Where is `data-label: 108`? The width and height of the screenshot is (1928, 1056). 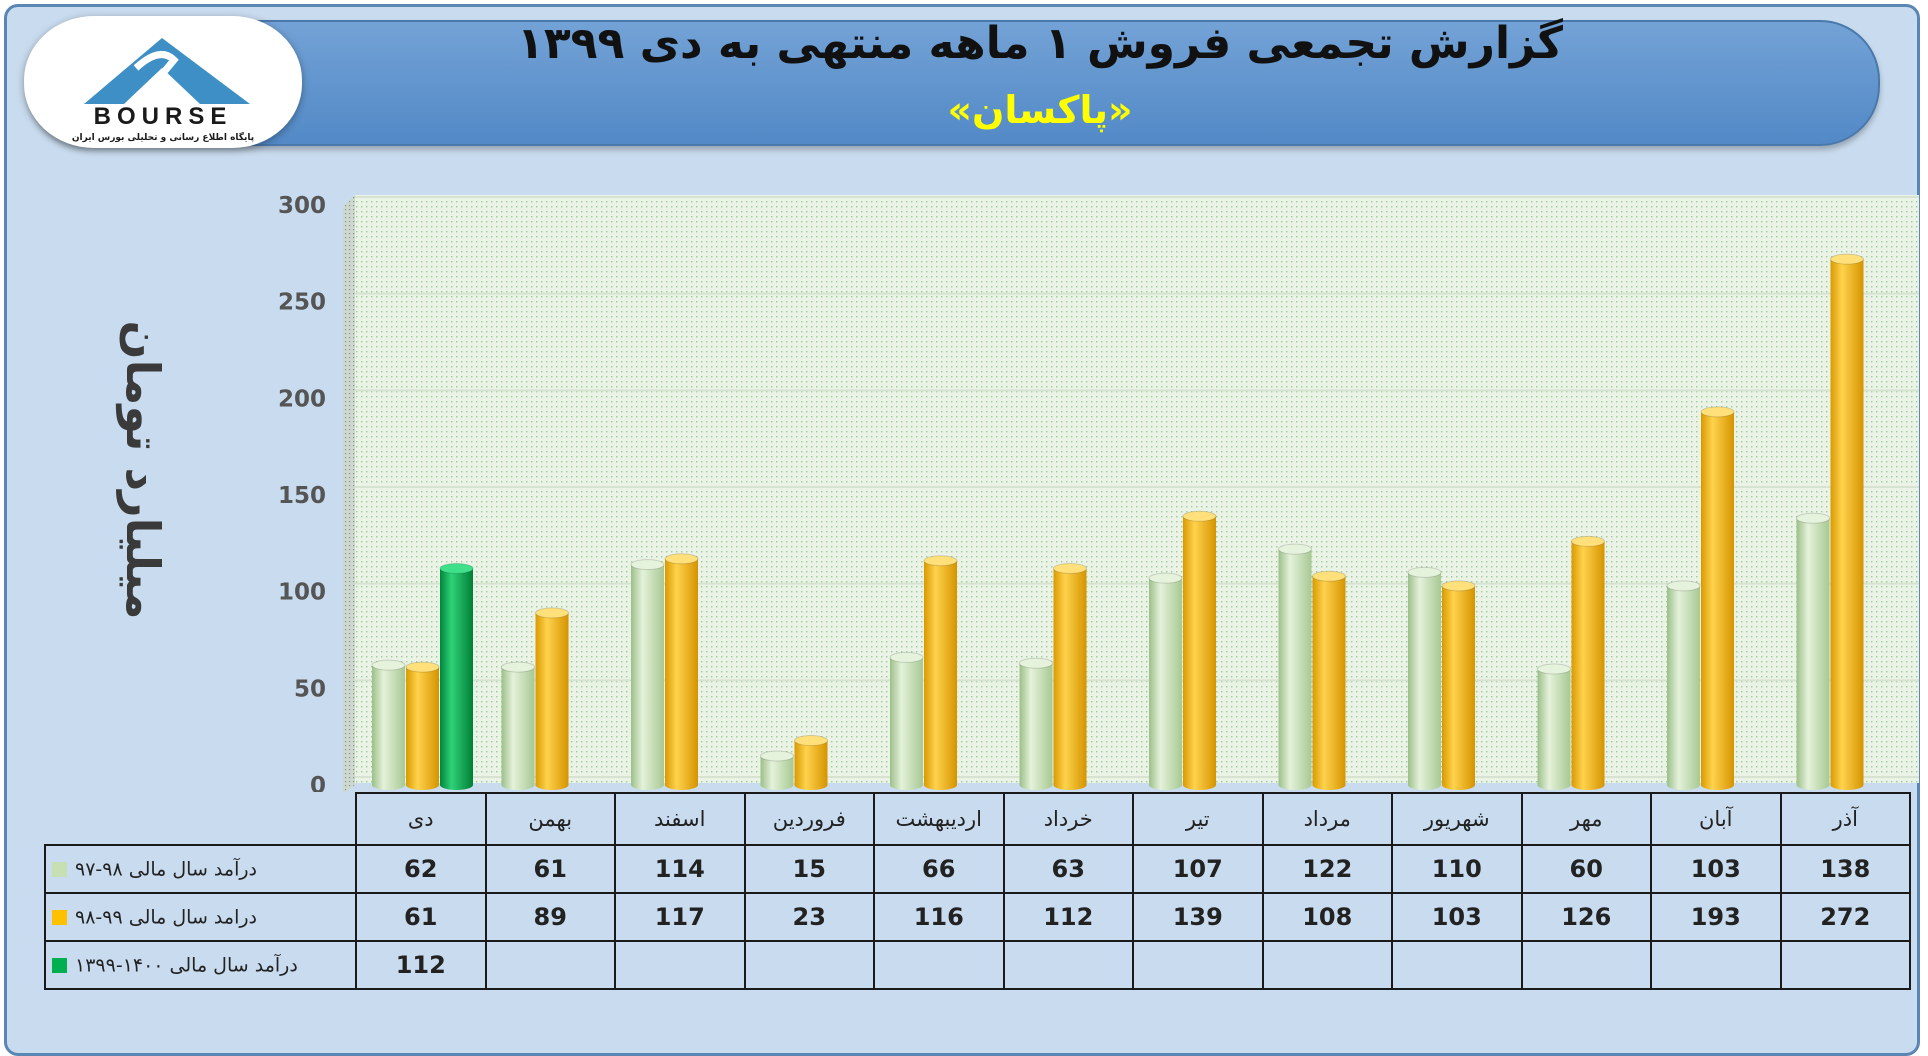 data-label: 108 is located at coordinates (1327, 917).